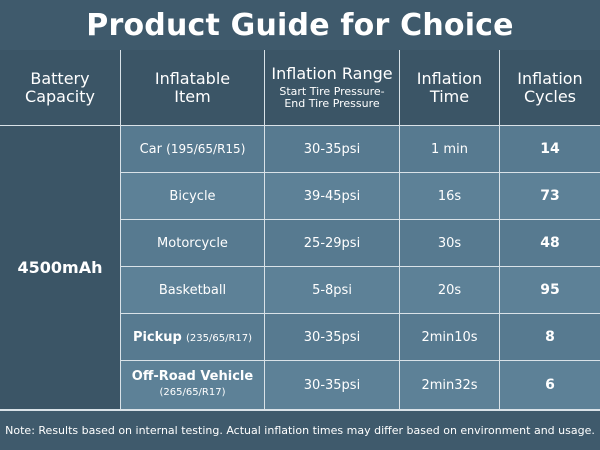  Describe the element at coordinates (219, 338) in the screenshot. I see `item-spec: (235/65/R17)` at that location.